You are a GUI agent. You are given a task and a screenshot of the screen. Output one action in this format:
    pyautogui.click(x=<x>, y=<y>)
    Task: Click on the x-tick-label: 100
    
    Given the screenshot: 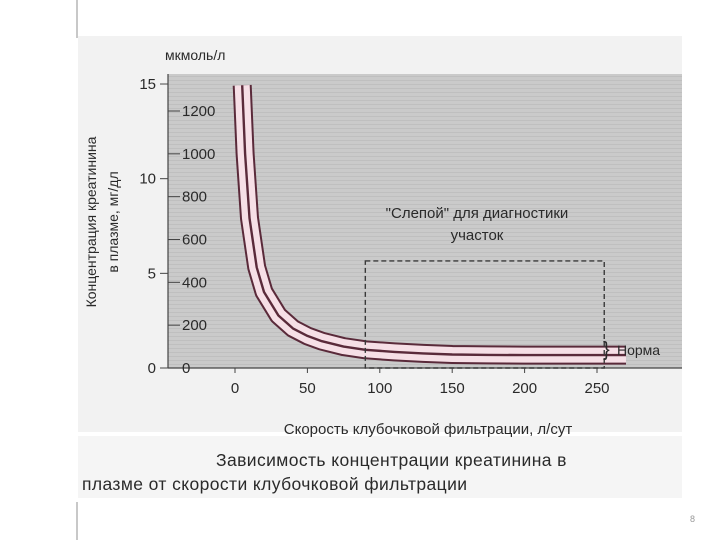 What is the action you would take?
    pyautogui.click(x=379, y=388)
    